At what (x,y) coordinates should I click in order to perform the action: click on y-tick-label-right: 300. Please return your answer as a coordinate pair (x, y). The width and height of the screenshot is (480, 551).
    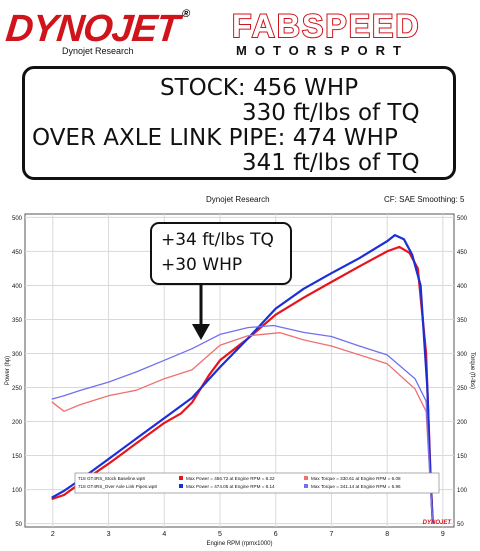
    Looking at the image, I should click on (462, 355).